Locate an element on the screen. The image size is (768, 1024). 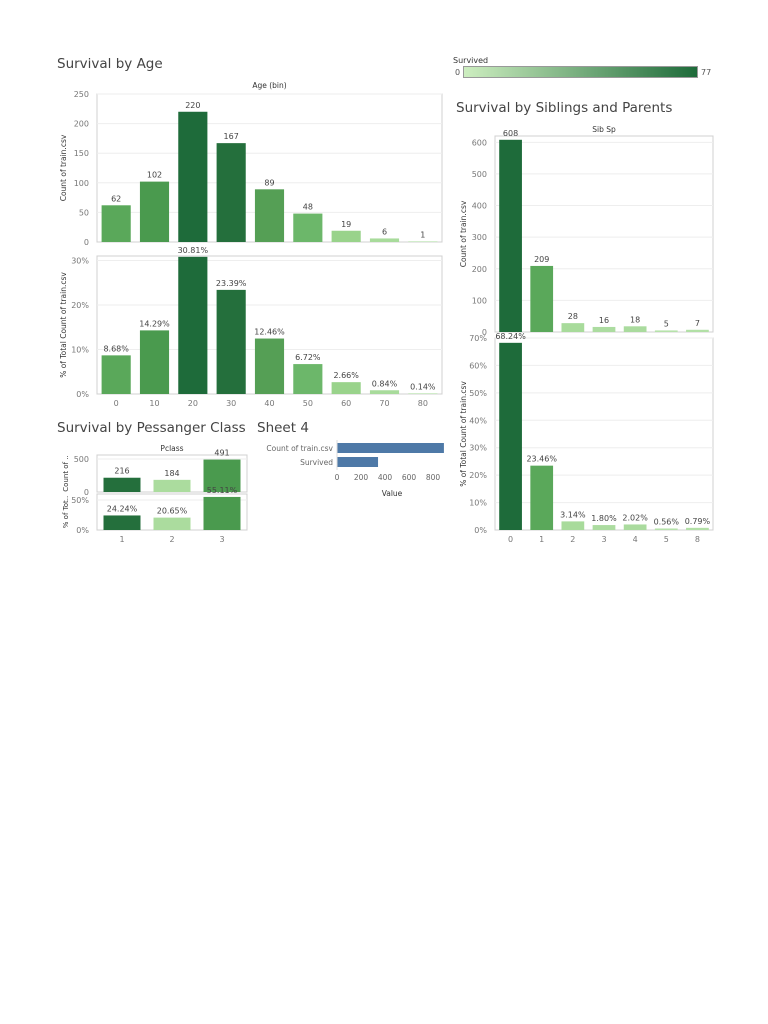
y-tick-label: 600 is located at coordinates (479, 142).